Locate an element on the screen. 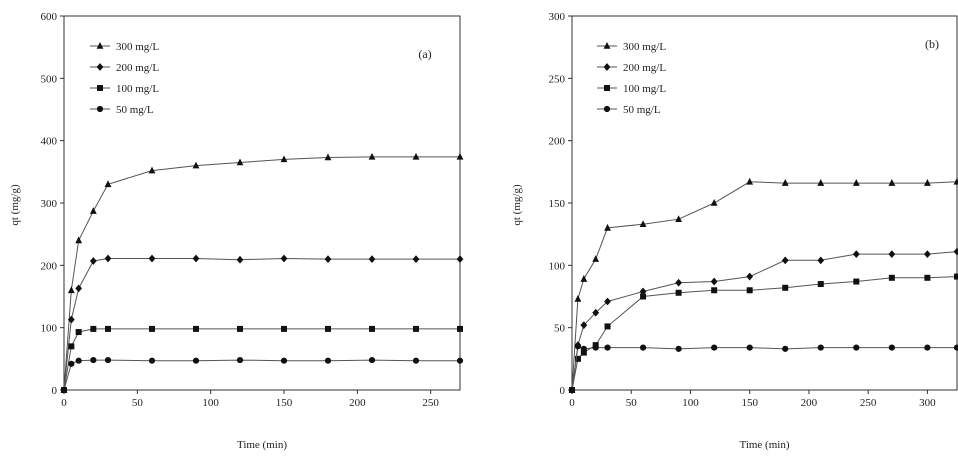 Image resolution: width=958 pixels, height=457 pixels. series-0-point-legend is located at coordinates (607, 45).